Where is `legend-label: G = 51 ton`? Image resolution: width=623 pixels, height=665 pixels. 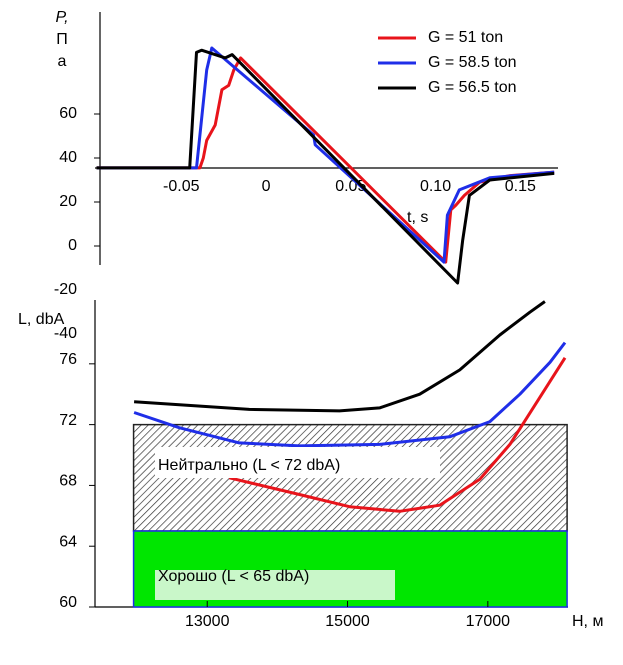 legend-label: G = 51 ton is located at coordinates (465, 37).